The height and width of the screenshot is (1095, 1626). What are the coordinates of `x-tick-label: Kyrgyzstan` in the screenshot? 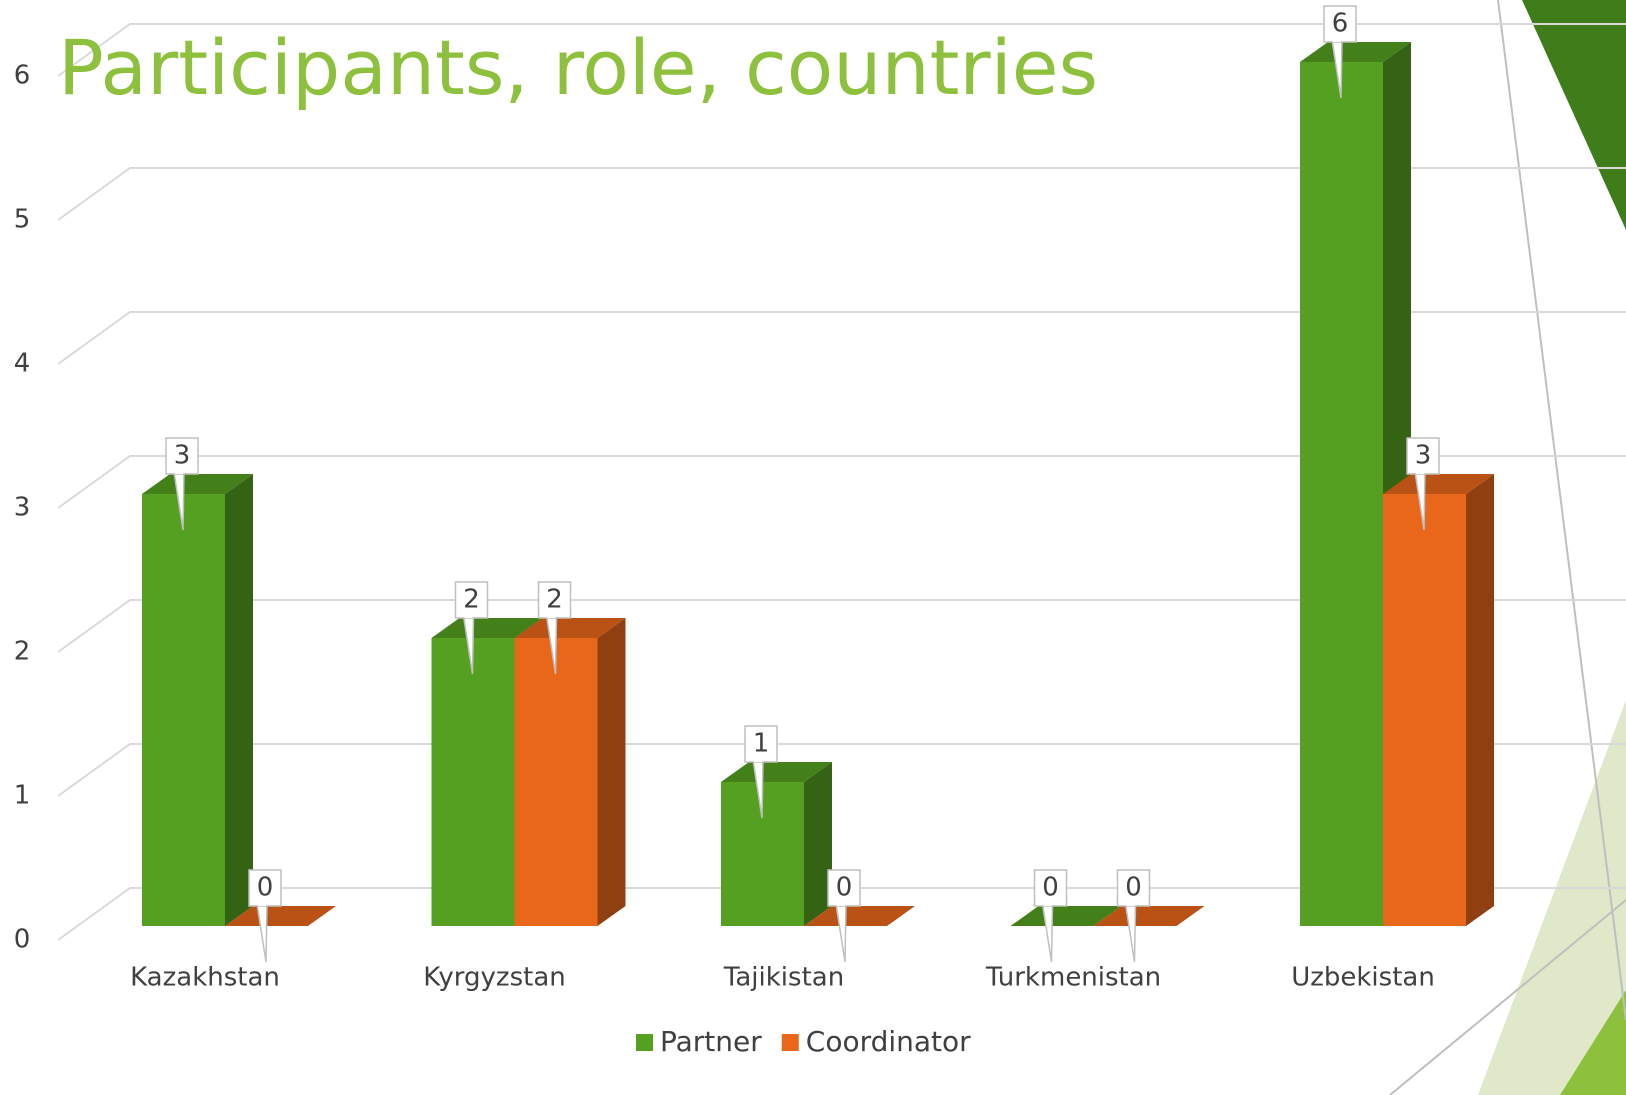 It's located at (494, 978).